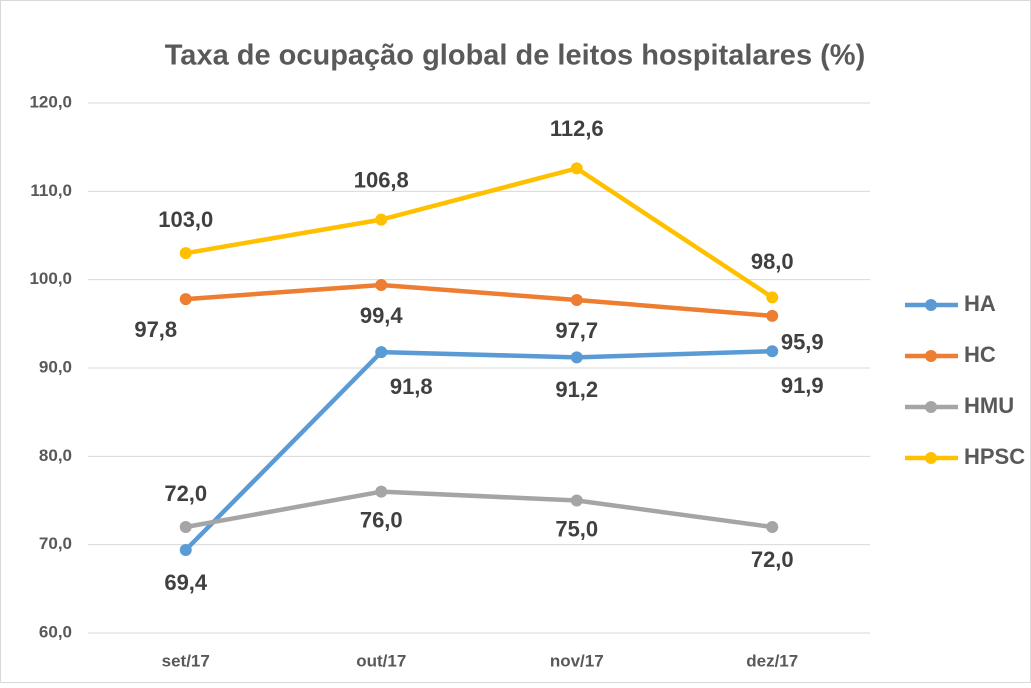  I want to click on legend-label: HMU, so click(989, 405).